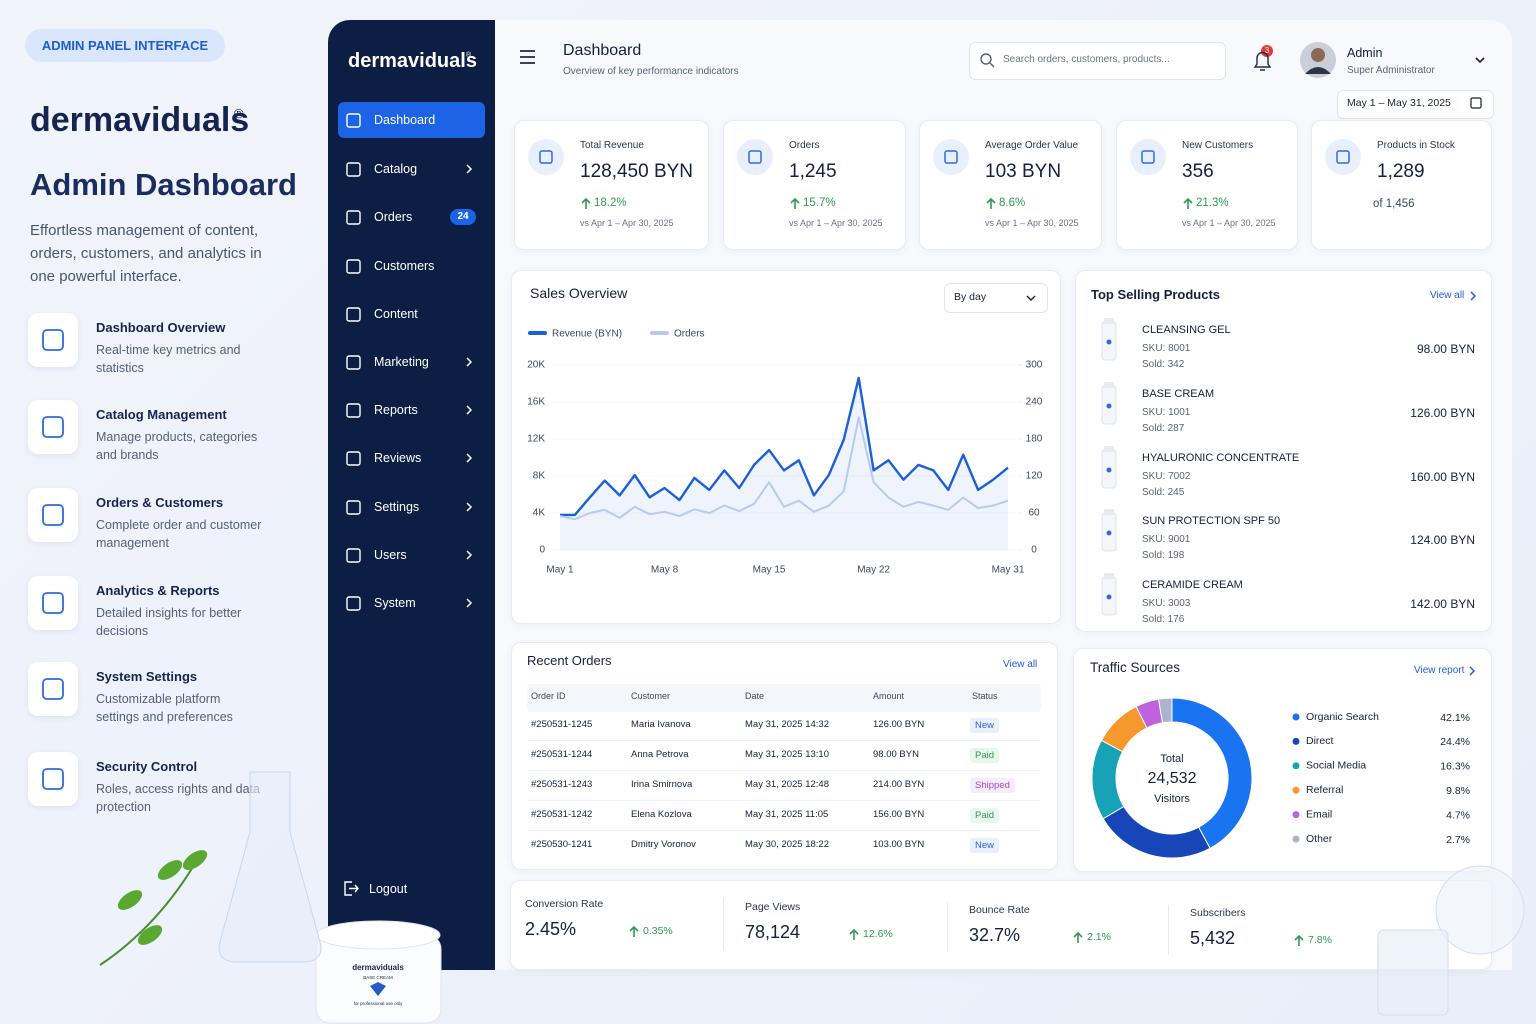 The height and width of the screenshot is (1024, 1536). What do you see at coordinates (1166, 412) in the screenshot?
I see `product-sku: SKU: 1001` at bounding box center [1166, 412].